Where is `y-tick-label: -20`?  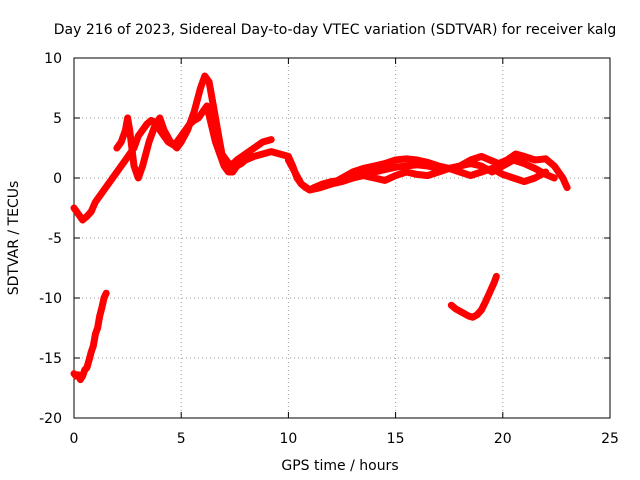
y-tick-label: -20 is located at coordinates (50, 419).